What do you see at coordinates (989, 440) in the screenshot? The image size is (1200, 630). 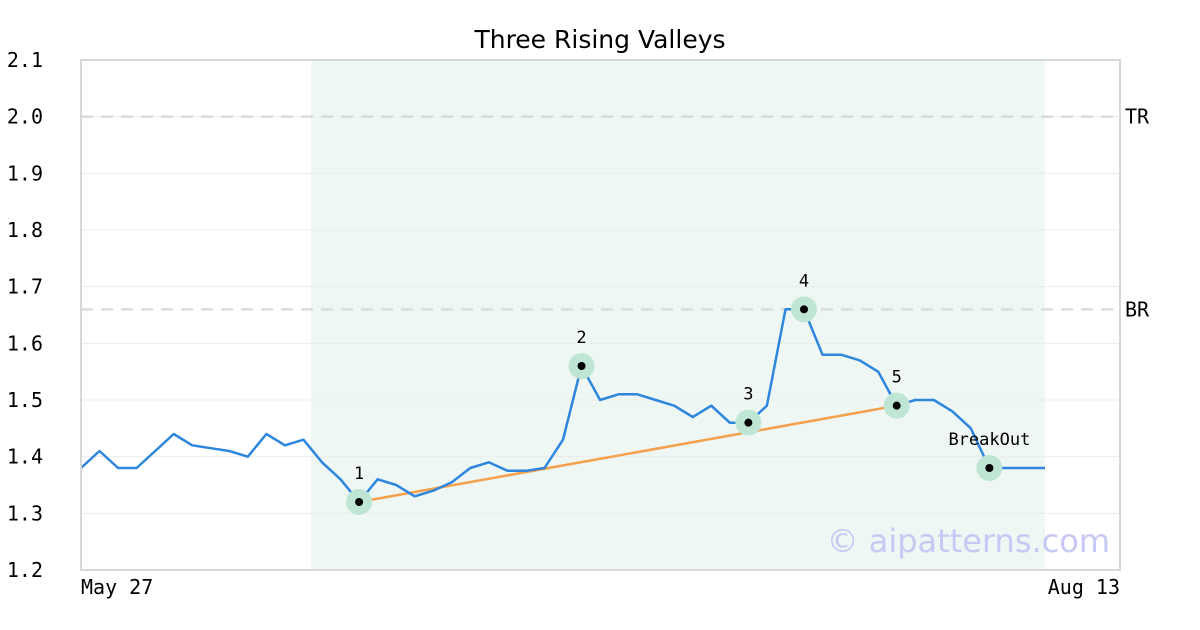 I see `point-label: BreakOut` at bounding box center [989, 440].